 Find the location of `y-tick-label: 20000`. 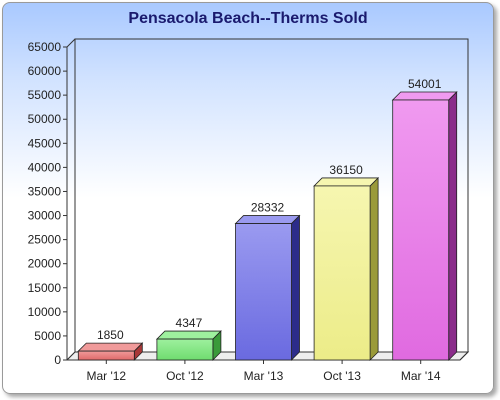

y-tick-label: 20000 is located at coordinates (45, 264).